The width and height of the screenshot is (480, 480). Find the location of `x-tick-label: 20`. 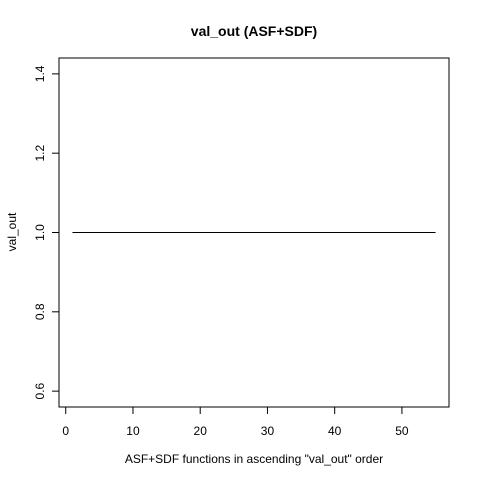

x-tick-label: 20 is located at coordinates (201, 431).